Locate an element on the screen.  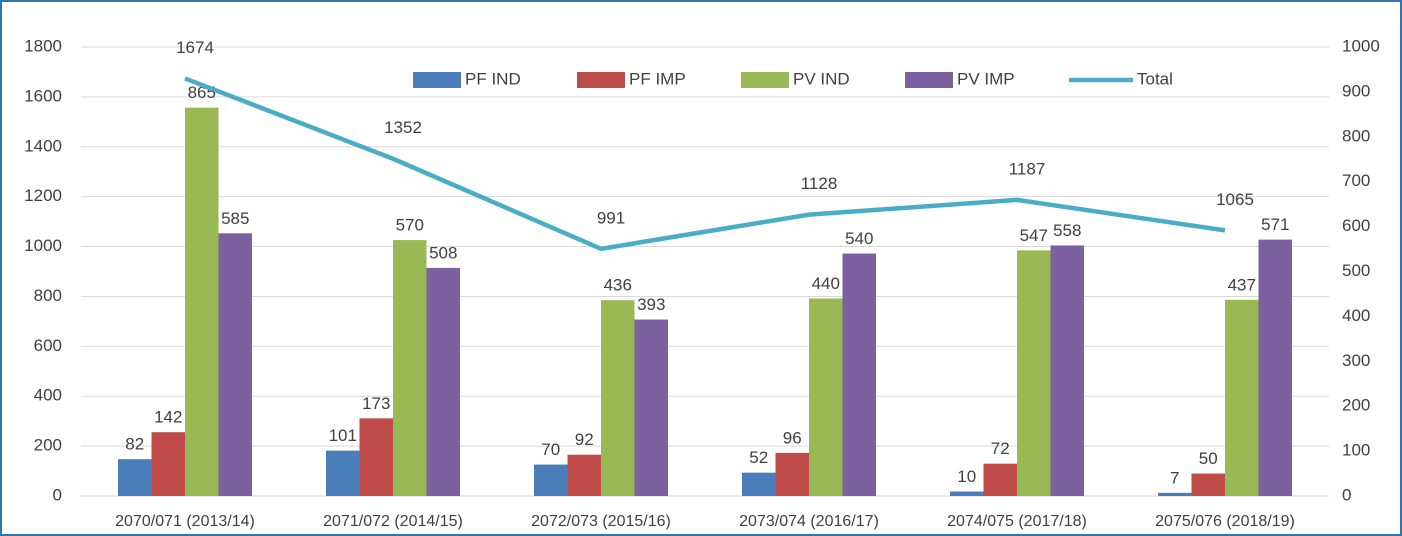
data-label: 7 is located at coordinates (1174, 477).